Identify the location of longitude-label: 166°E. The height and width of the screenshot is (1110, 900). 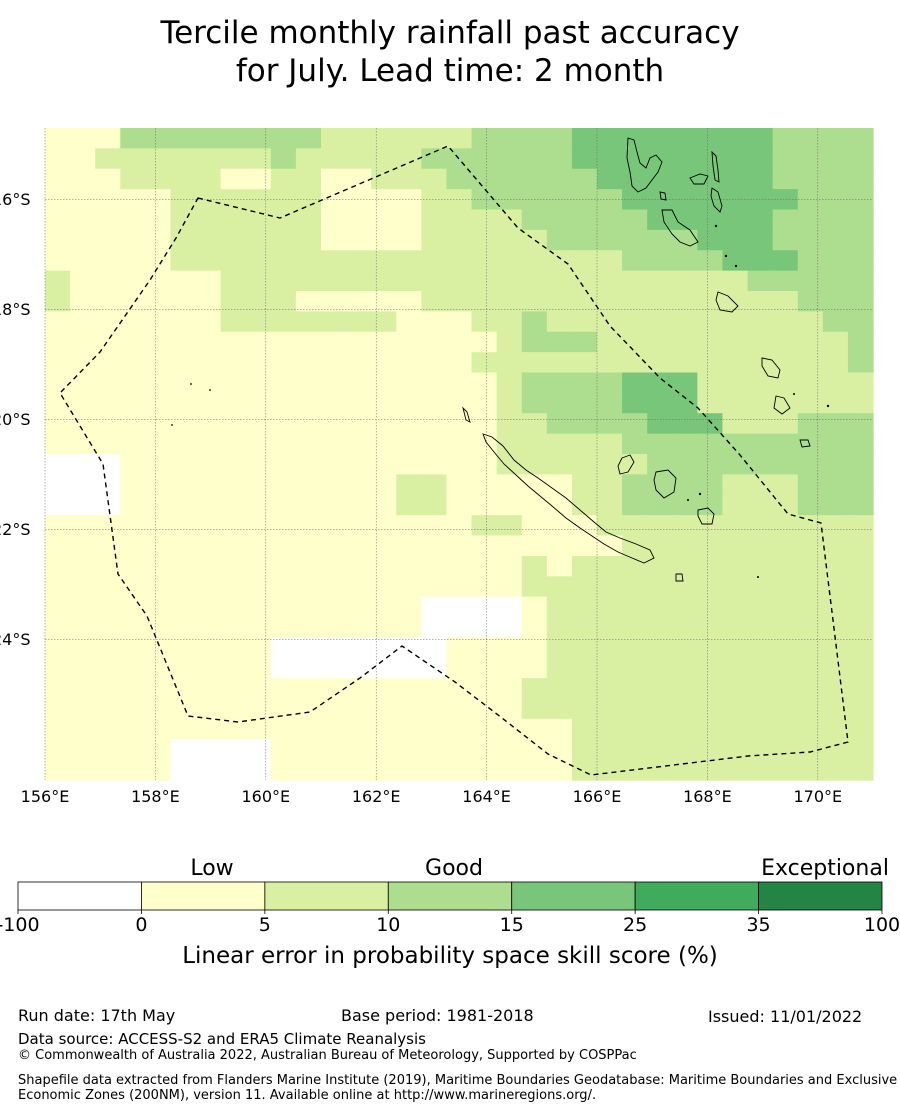
(597, 796).